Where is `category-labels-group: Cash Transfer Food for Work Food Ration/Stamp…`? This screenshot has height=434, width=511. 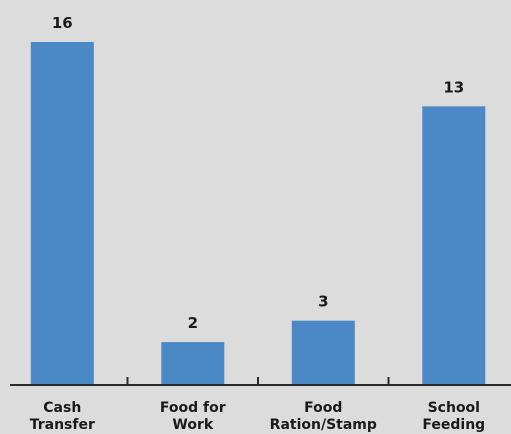
category-labels-group: Cash Transfer Food for Work Food Ration/Stamp… is located at coordinates (257, 416).